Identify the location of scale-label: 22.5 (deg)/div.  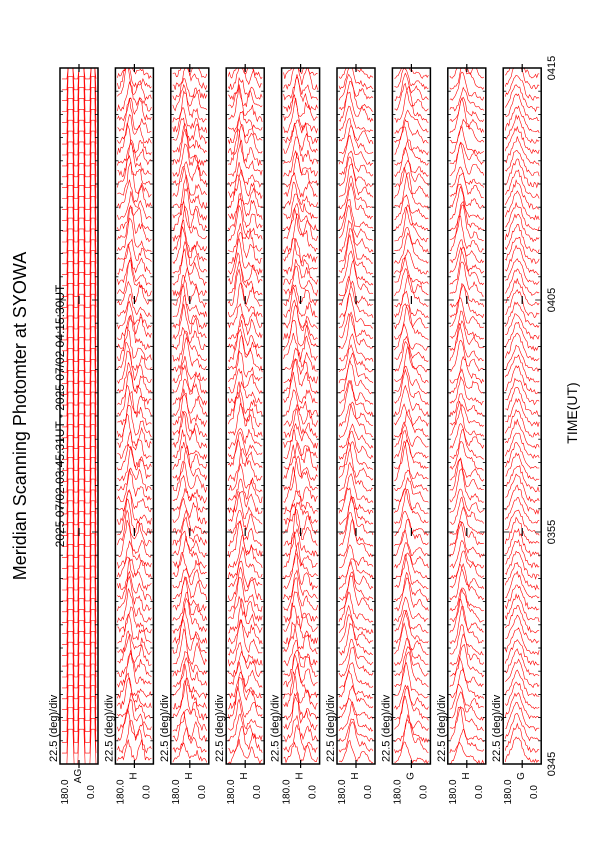
(165, 728).